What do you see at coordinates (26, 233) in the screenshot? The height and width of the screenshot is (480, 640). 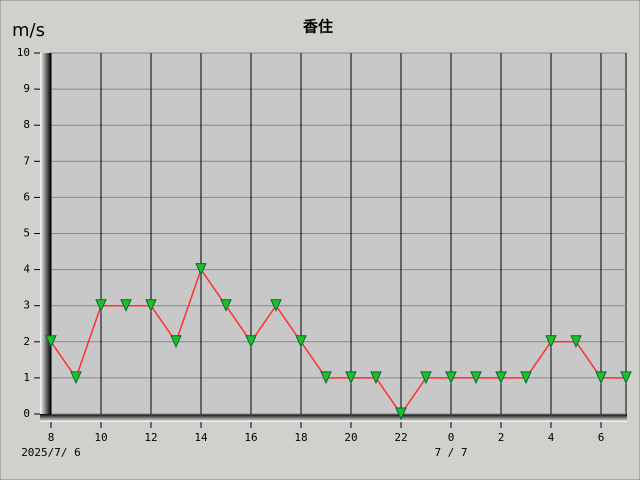 I see `y-tick-label: 5` at bounding box center [26, 233].